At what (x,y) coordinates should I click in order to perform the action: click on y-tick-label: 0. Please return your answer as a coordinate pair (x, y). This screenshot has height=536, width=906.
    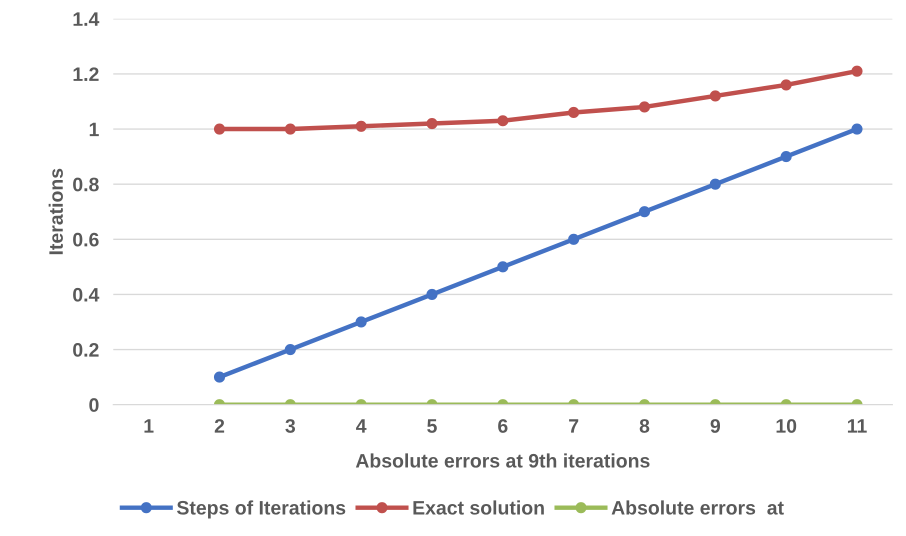
    Looking at the image, I should click on (94, 405).